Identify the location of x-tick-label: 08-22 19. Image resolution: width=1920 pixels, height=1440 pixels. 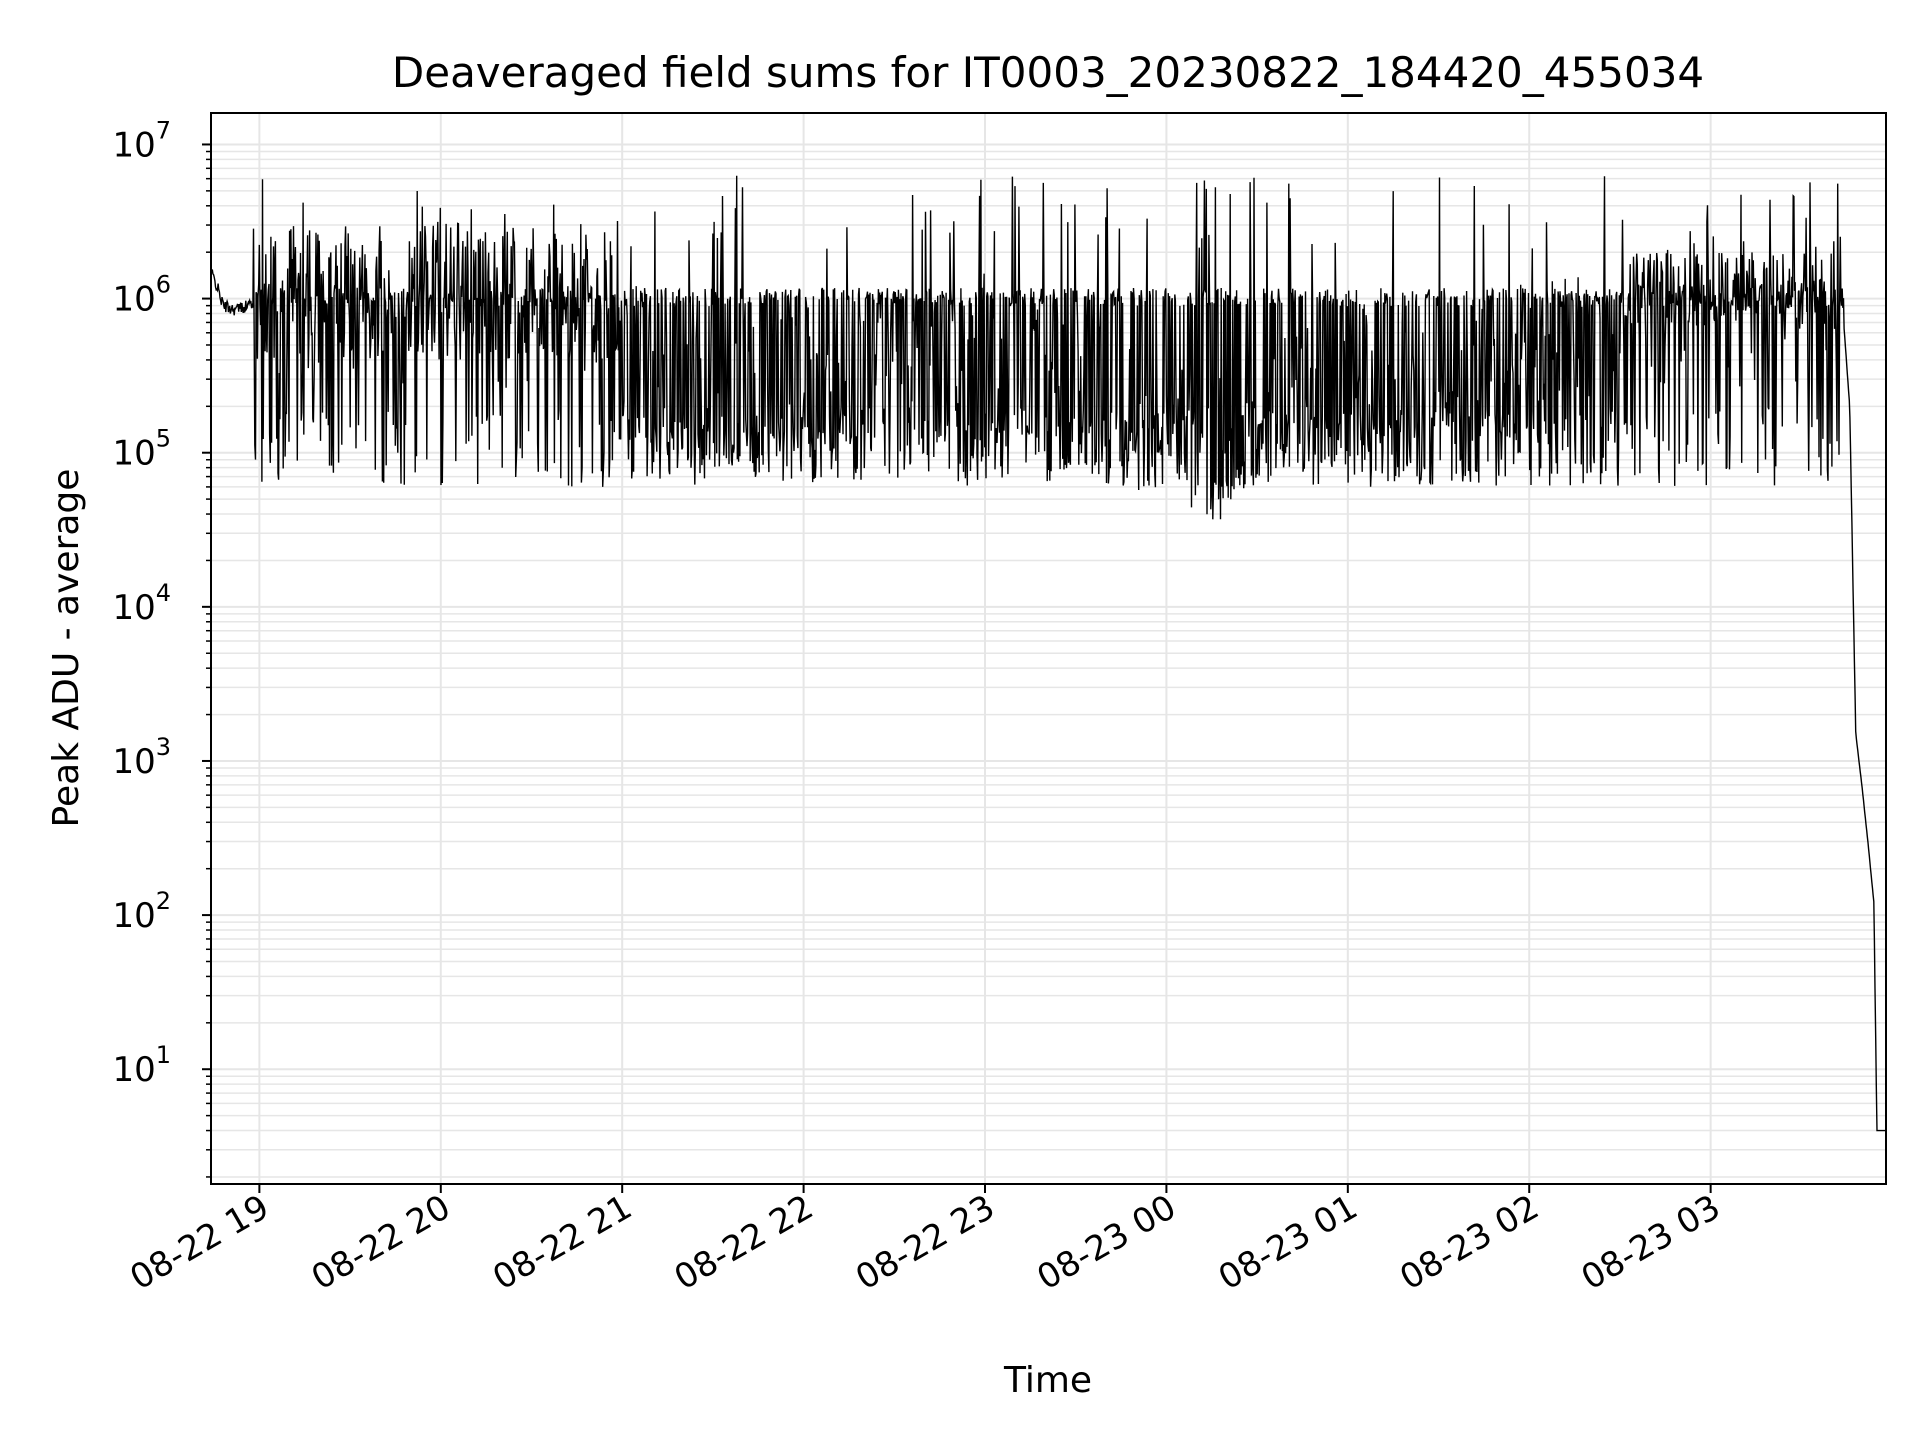
(199, 1242).